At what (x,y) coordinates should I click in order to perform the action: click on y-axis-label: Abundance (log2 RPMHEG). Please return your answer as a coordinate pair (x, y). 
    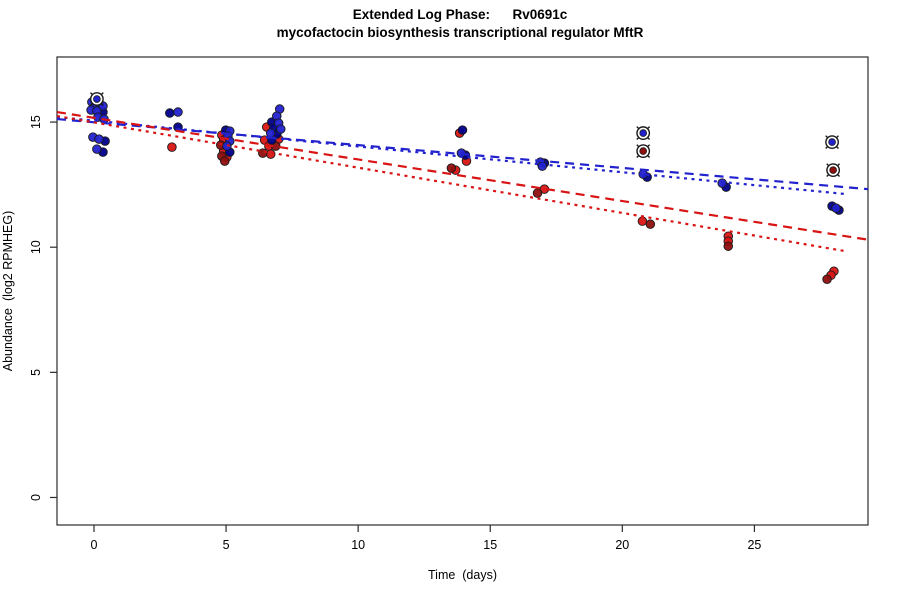
    Looking at the image, I should click on (8, 291).